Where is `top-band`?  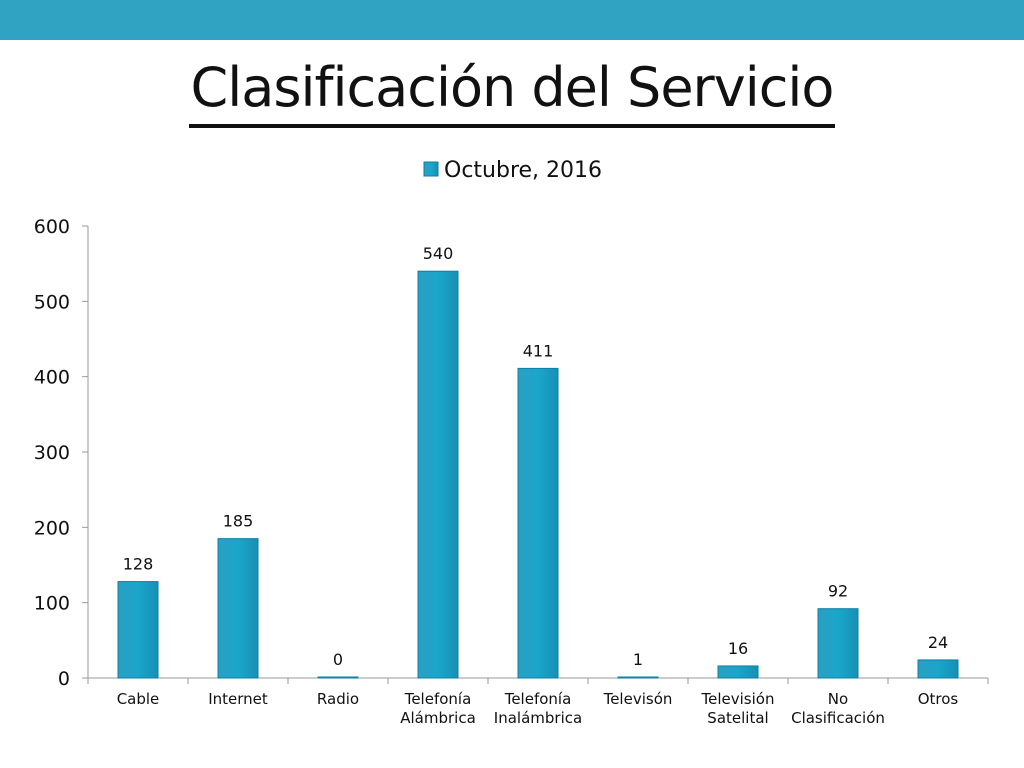
top-band is located at coordinates (512, 20).